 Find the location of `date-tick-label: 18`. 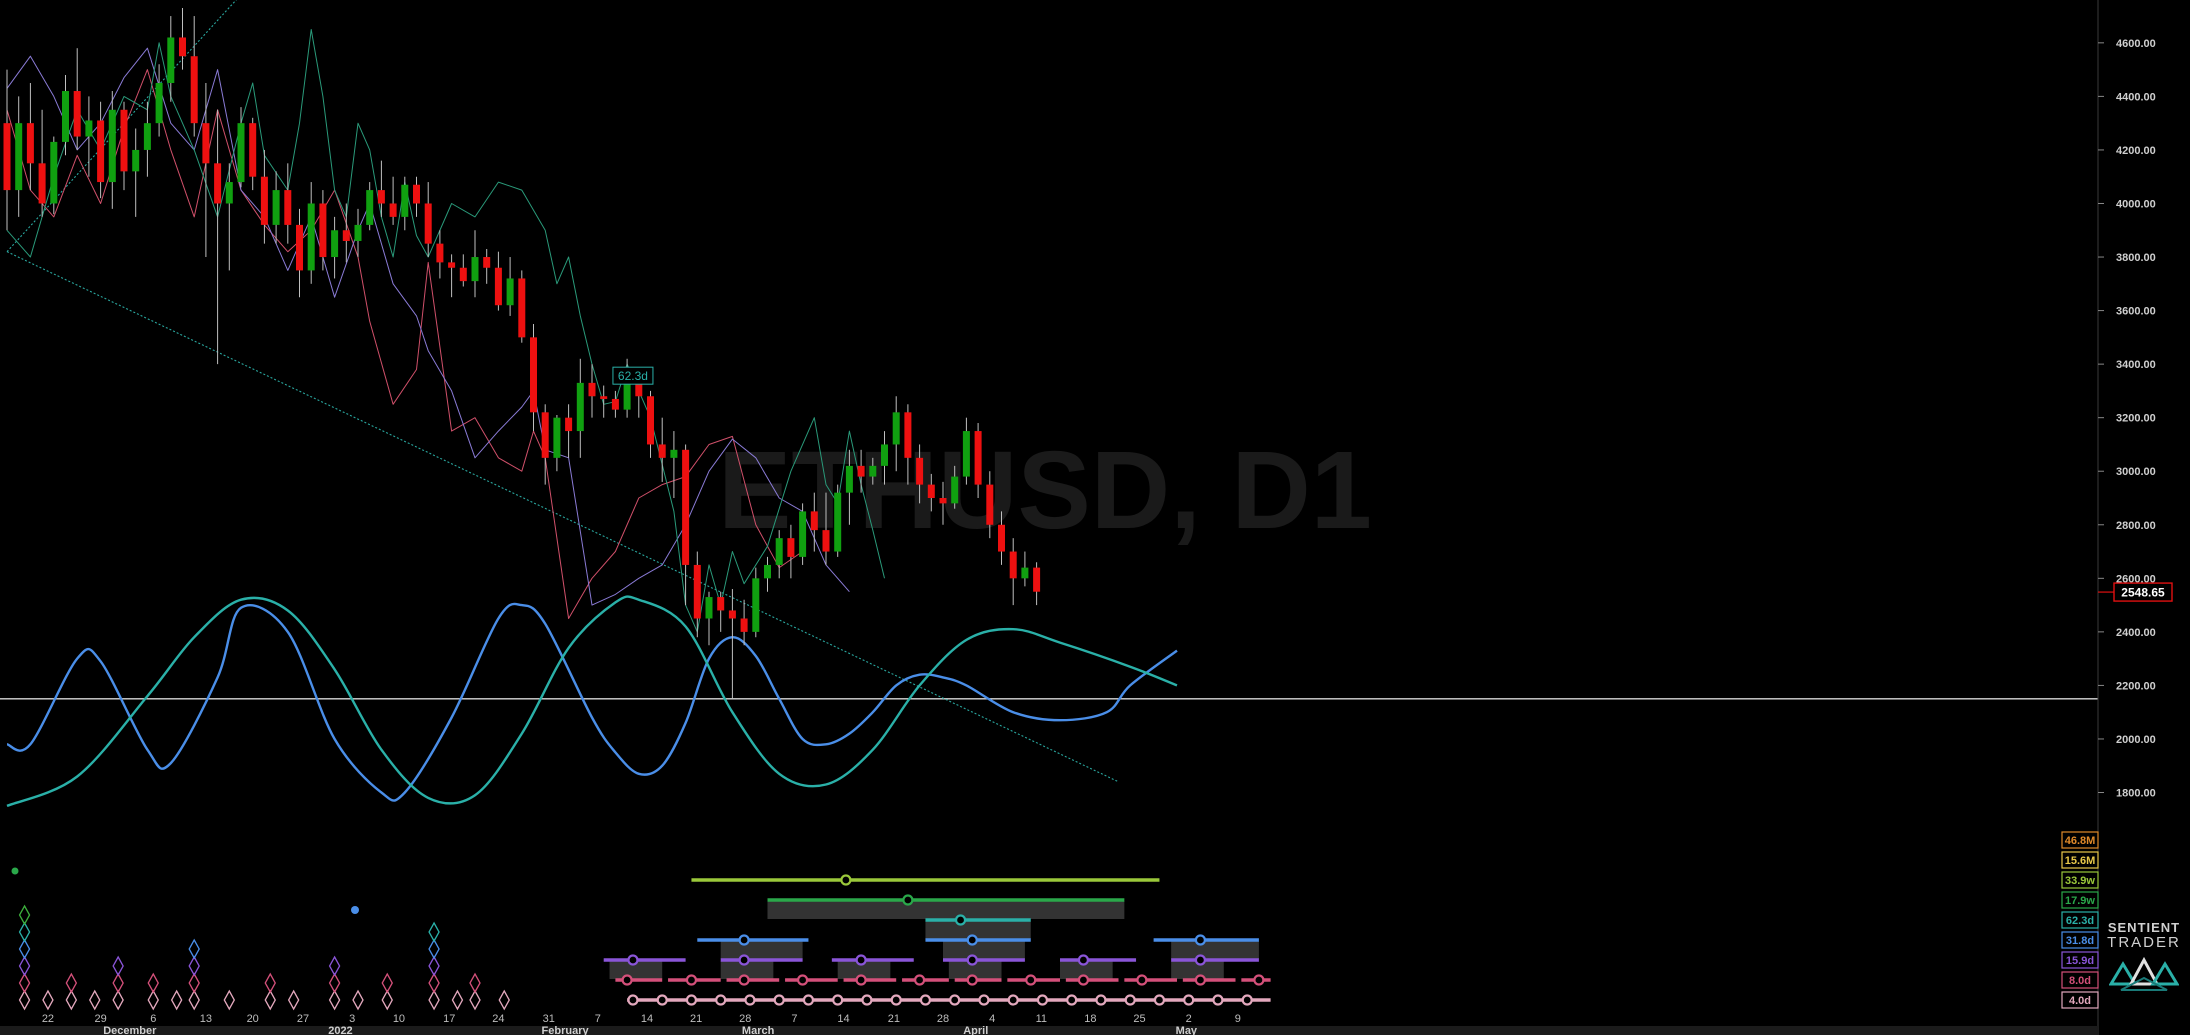

date-tick-label: 18 is located at coordinates (1090, 1019).